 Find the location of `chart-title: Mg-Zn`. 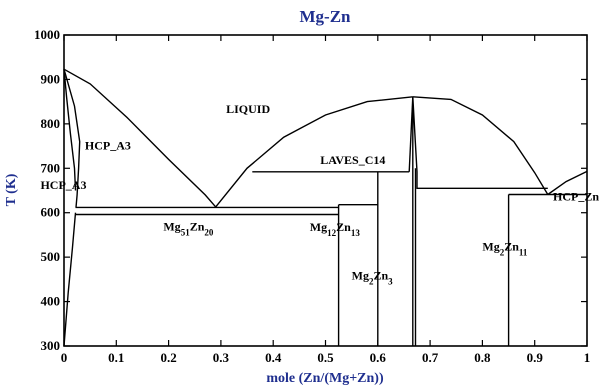

chart-title: Mg-Zn is located at coordinates (326, 16).